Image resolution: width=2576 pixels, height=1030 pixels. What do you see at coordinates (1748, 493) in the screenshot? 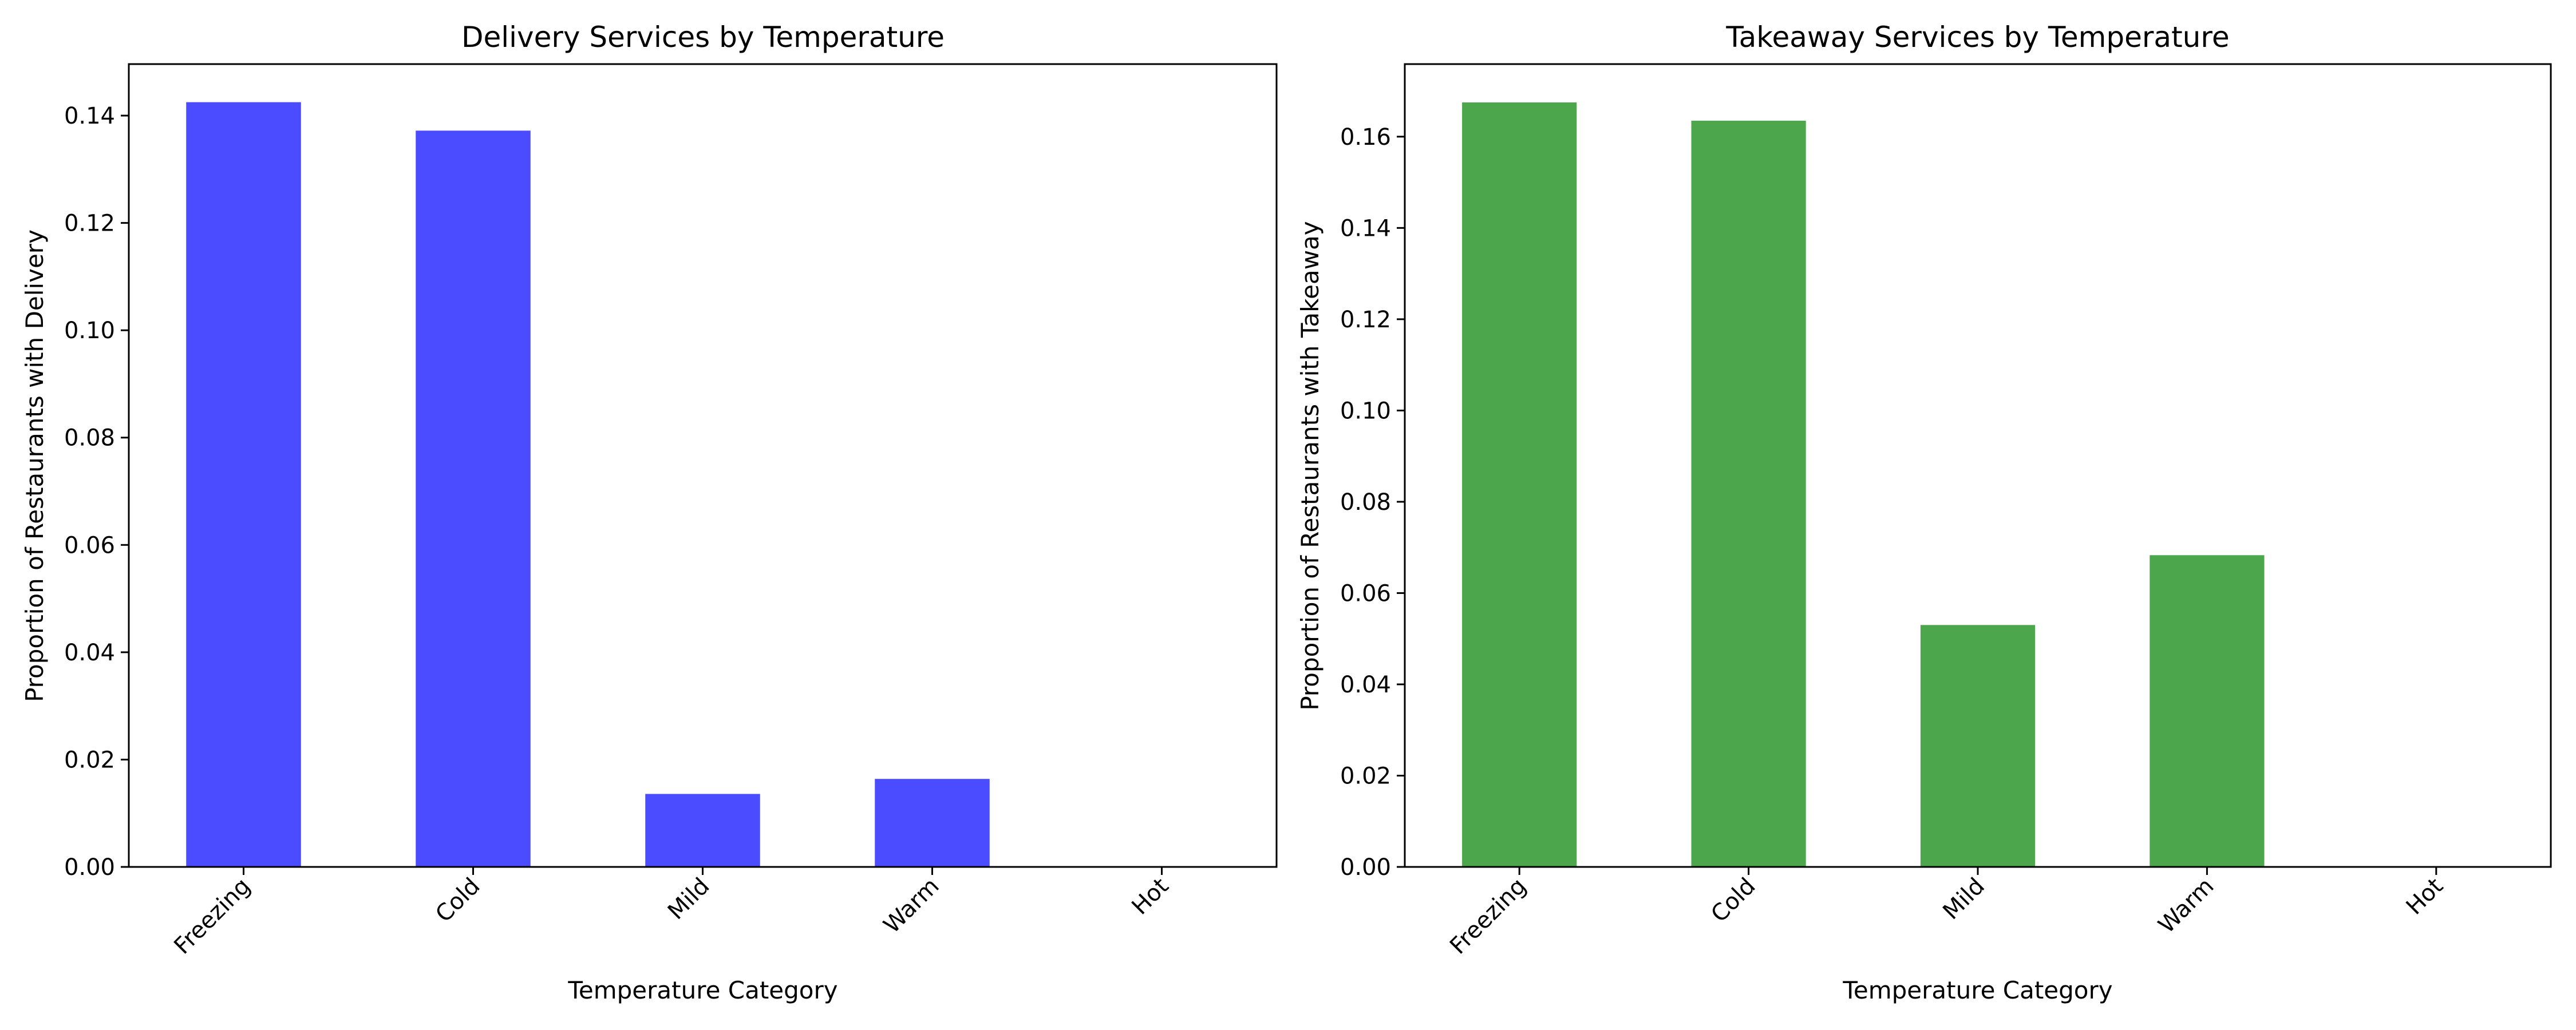
I see `takeaway-bar-cold` at bounding box center [1748, 493].